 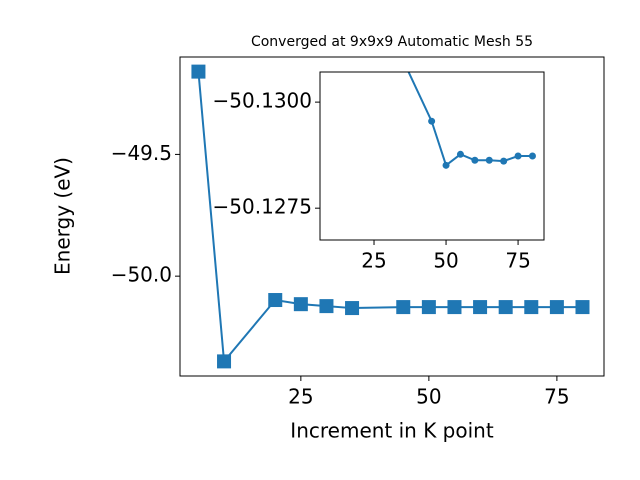 What do you see at coordinates (471, 120) in the screenshot?
I see `plot-content` at bounding box center [471, 120].